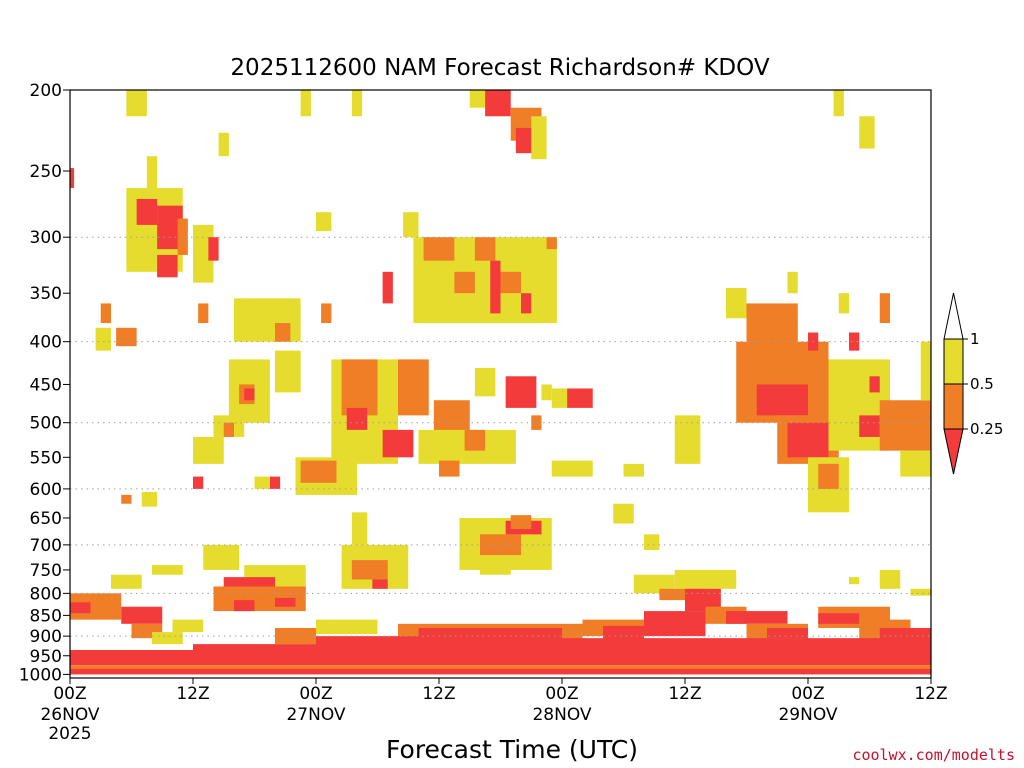 The height and width of the screenshot is (768, 1024). What do you see at coordinates (46, 616) in the screenshot?
I see `y-tick-label-850: 850` at bounding box center [46, 616].